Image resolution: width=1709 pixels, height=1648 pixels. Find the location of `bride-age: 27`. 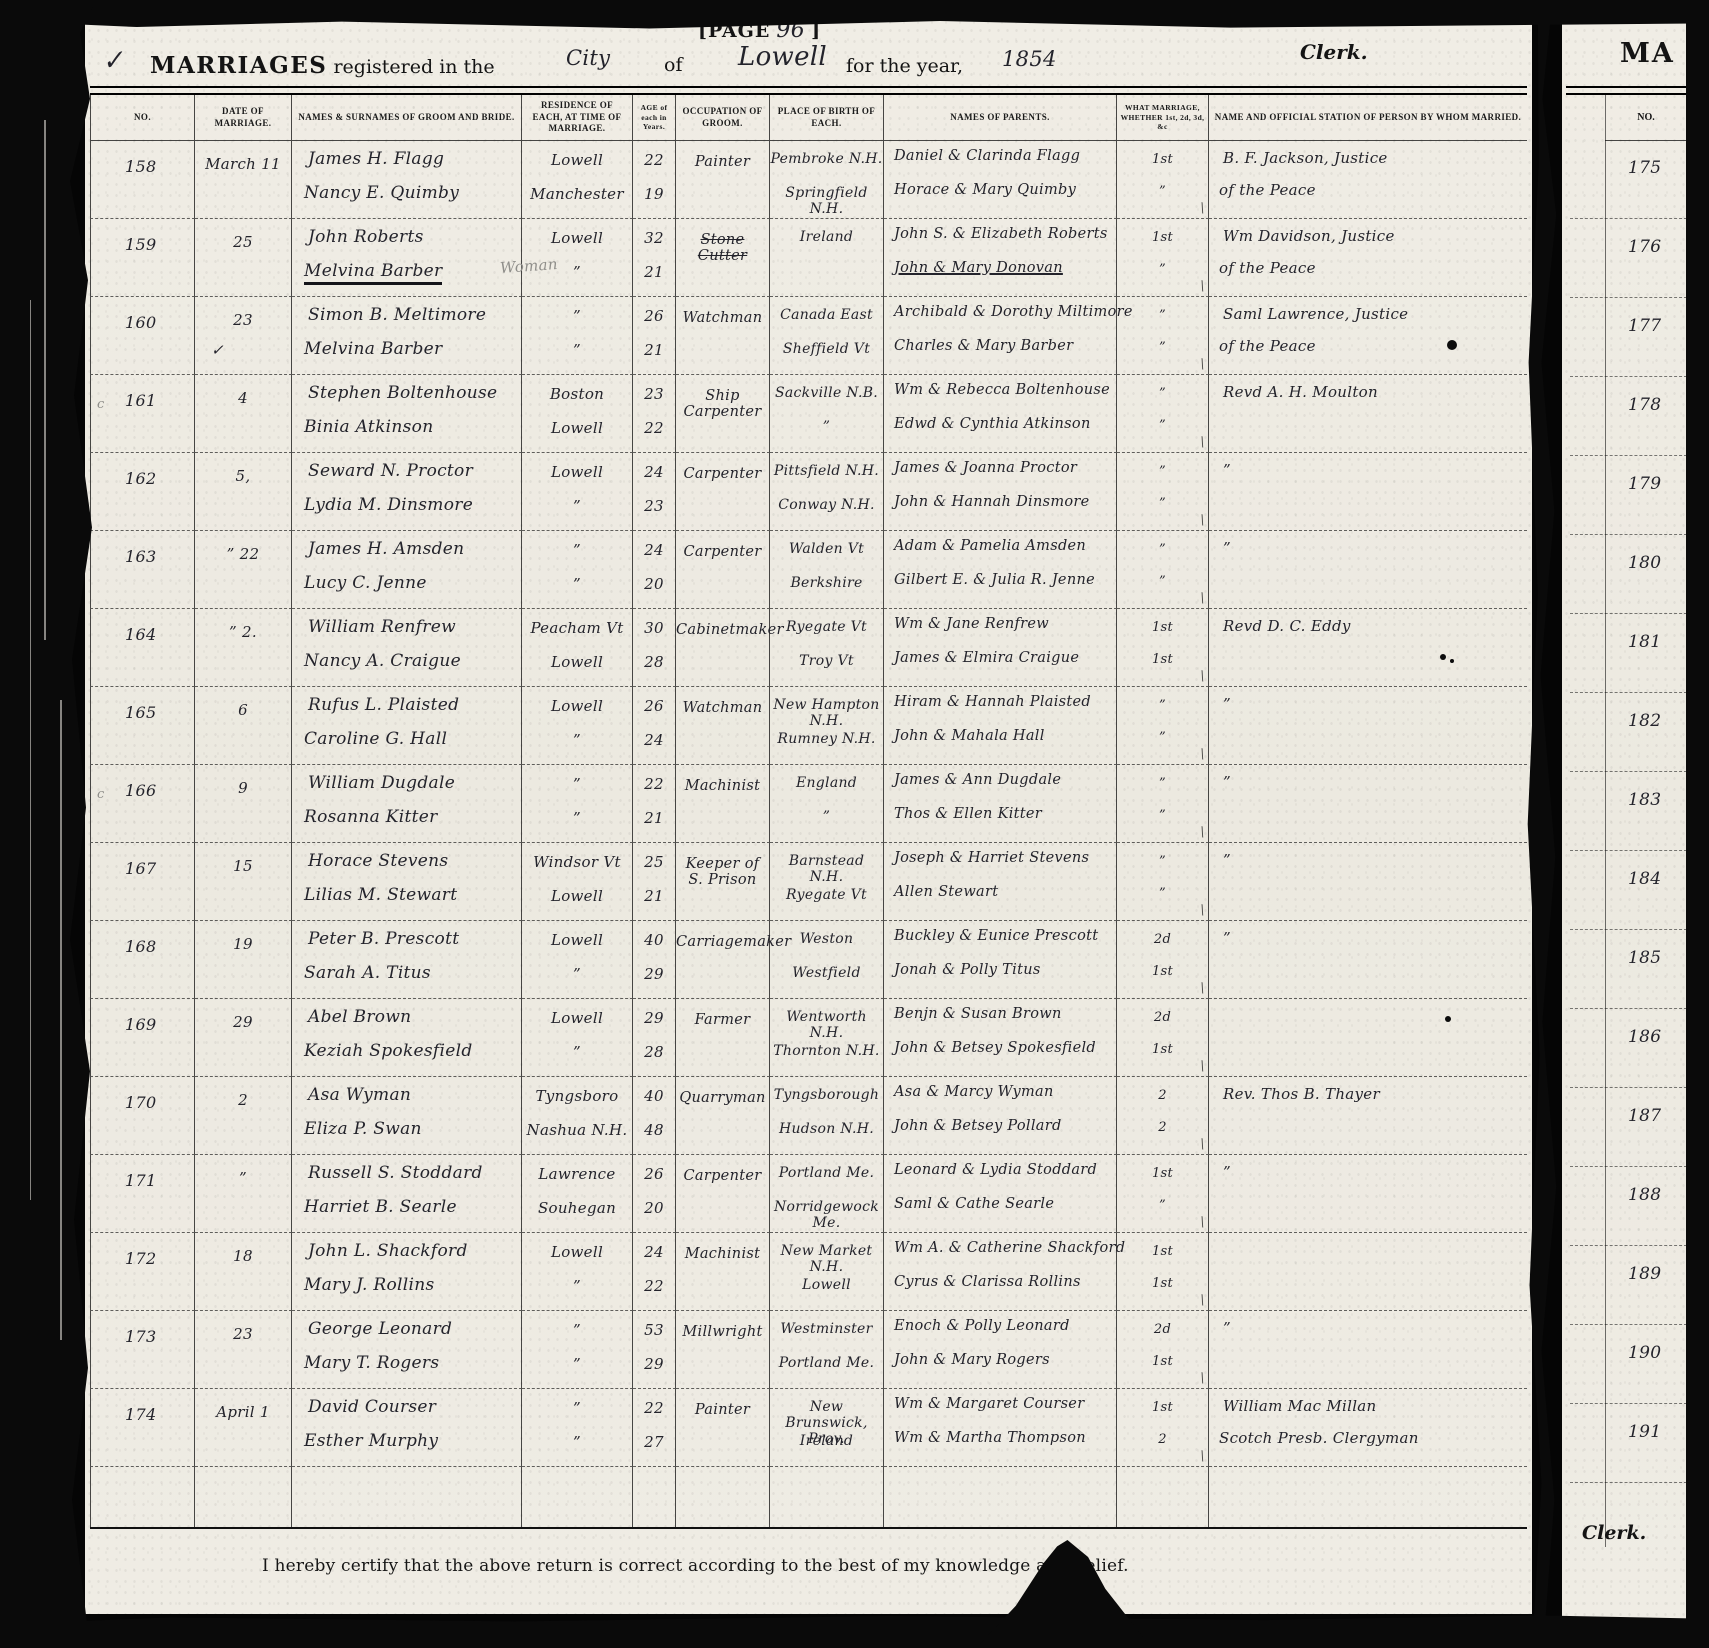

bride-age: 27 is located at coordinates (654, 1442).